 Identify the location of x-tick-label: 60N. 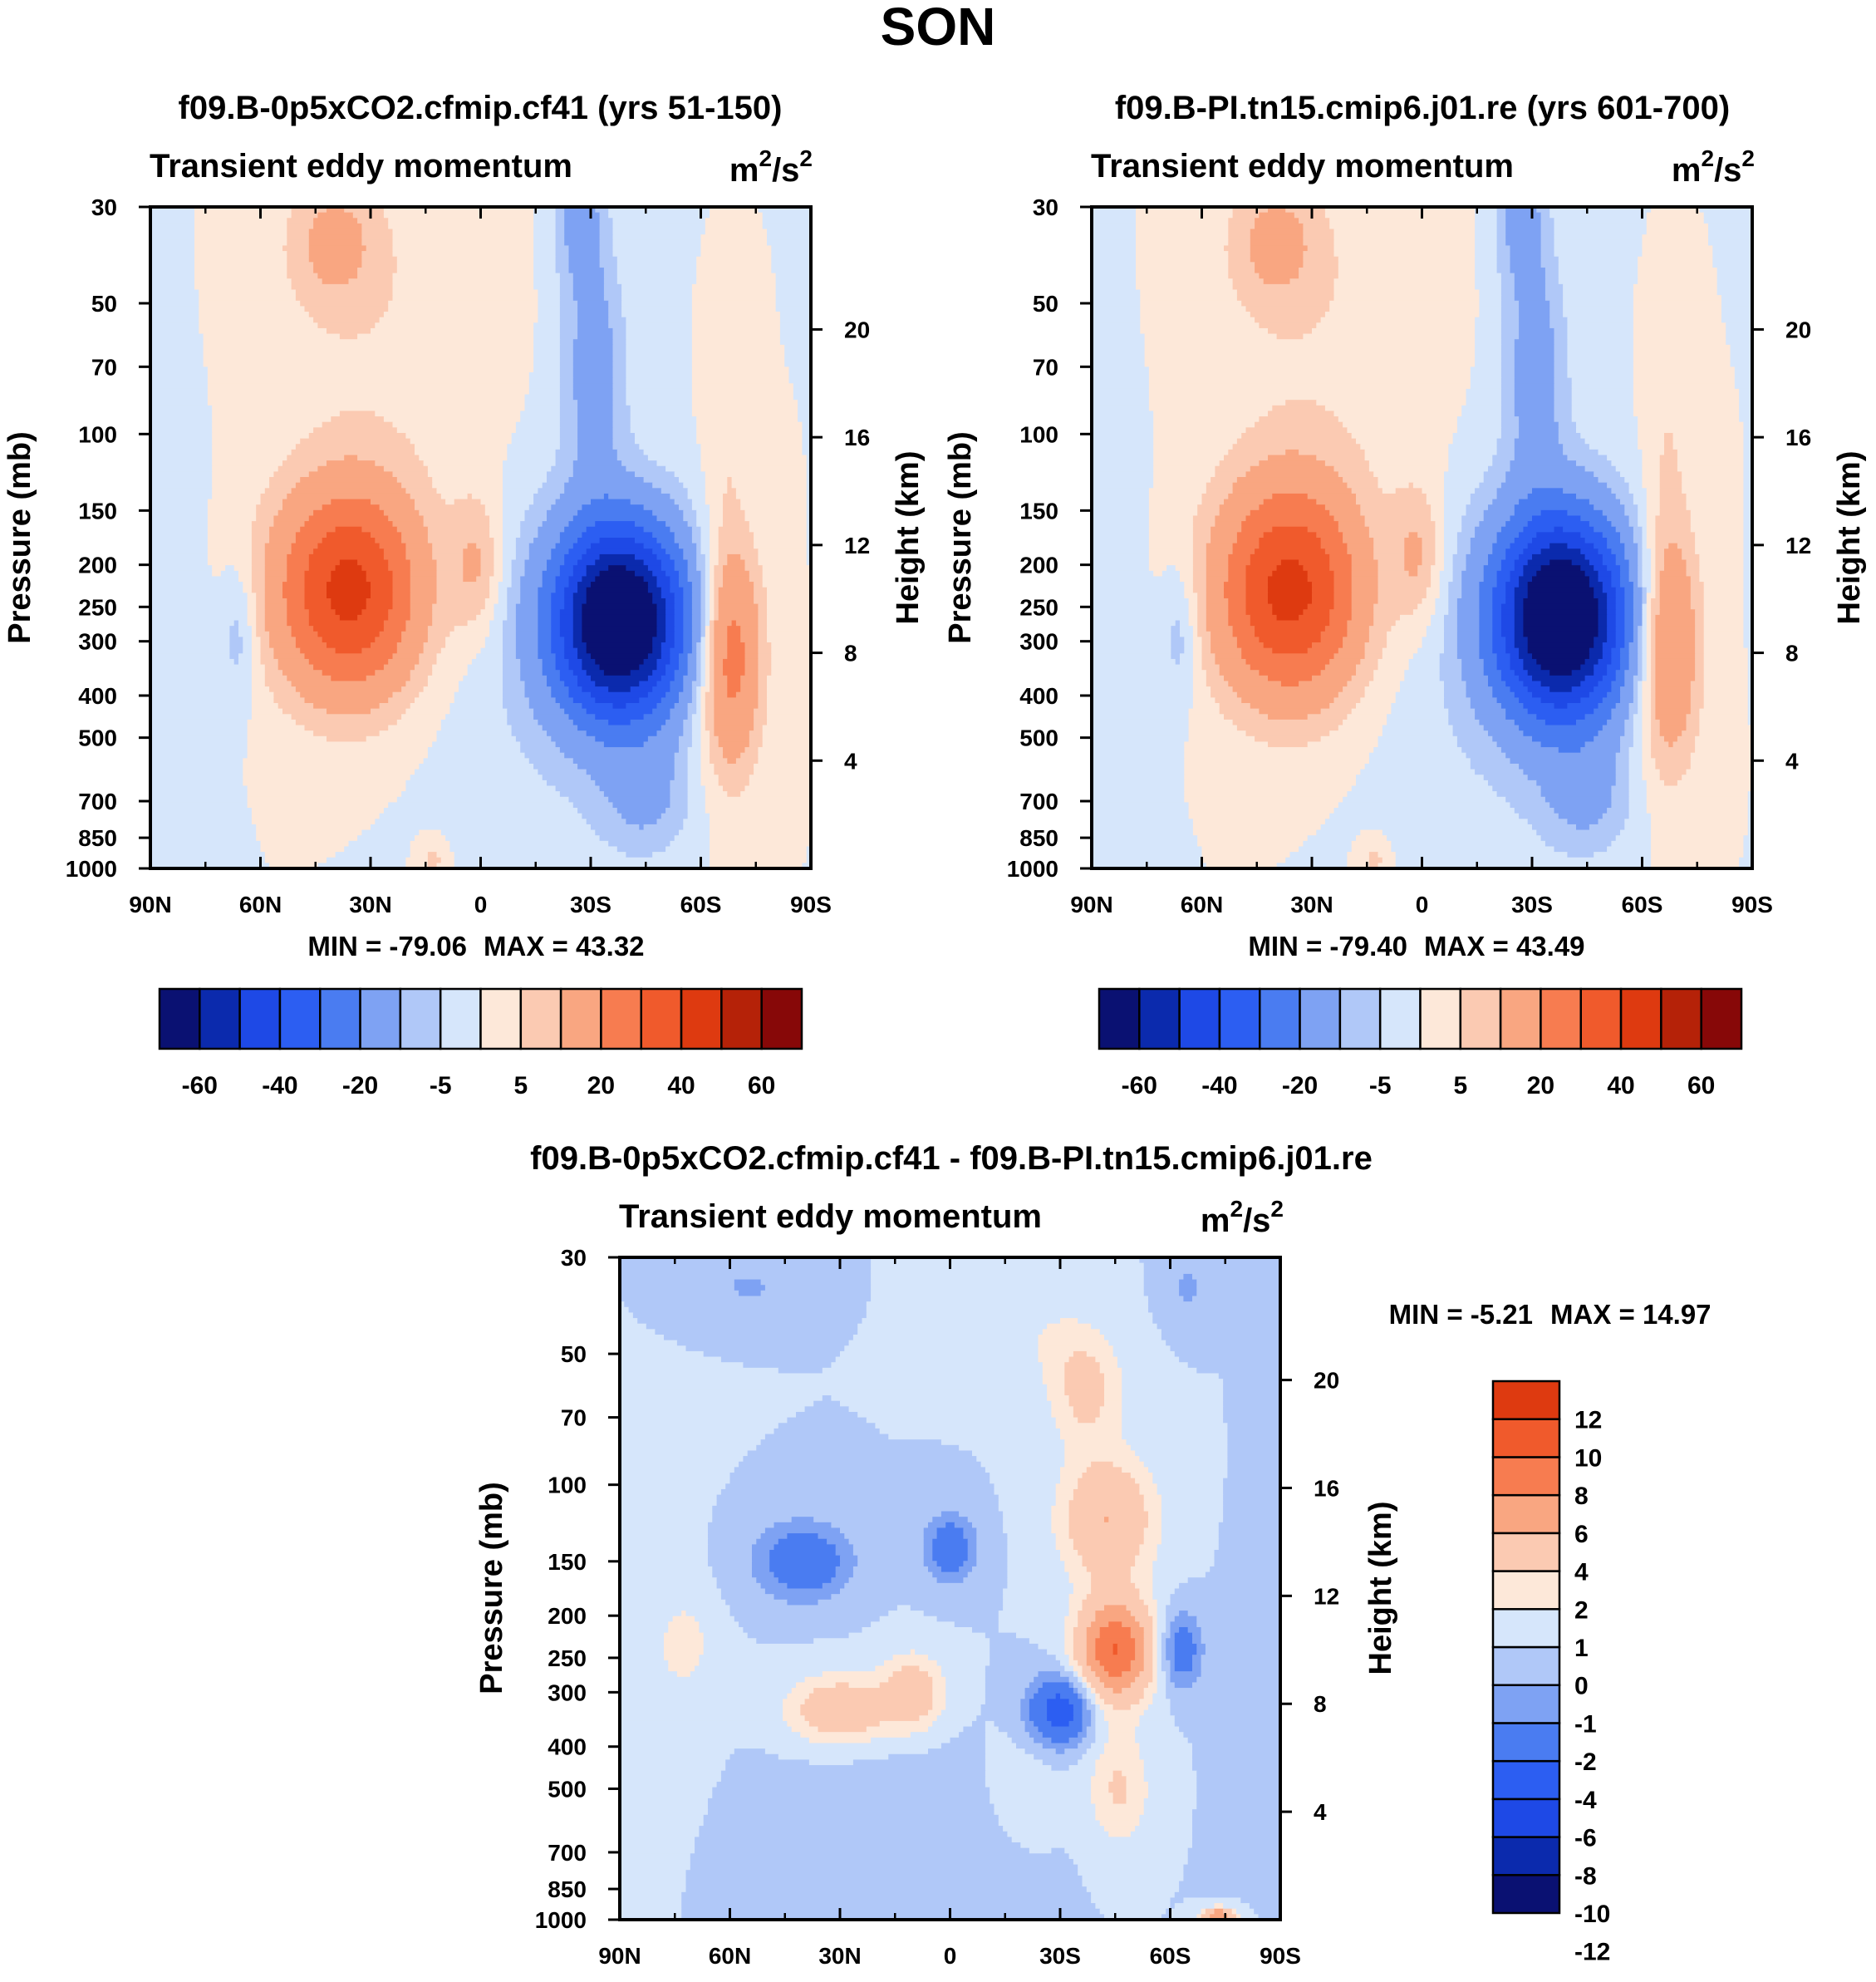
(260, 904).